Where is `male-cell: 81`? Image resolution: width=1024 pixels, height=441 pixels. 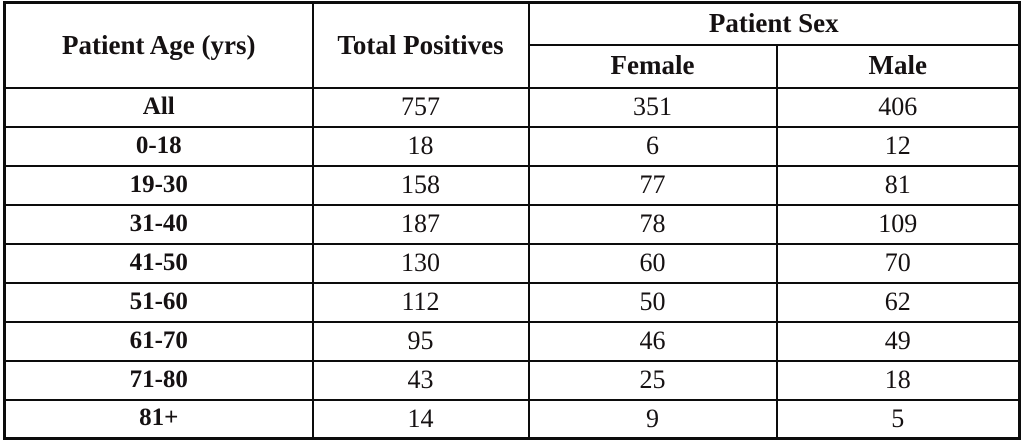 male-cell: 81 is located at coordinates (898, 185).